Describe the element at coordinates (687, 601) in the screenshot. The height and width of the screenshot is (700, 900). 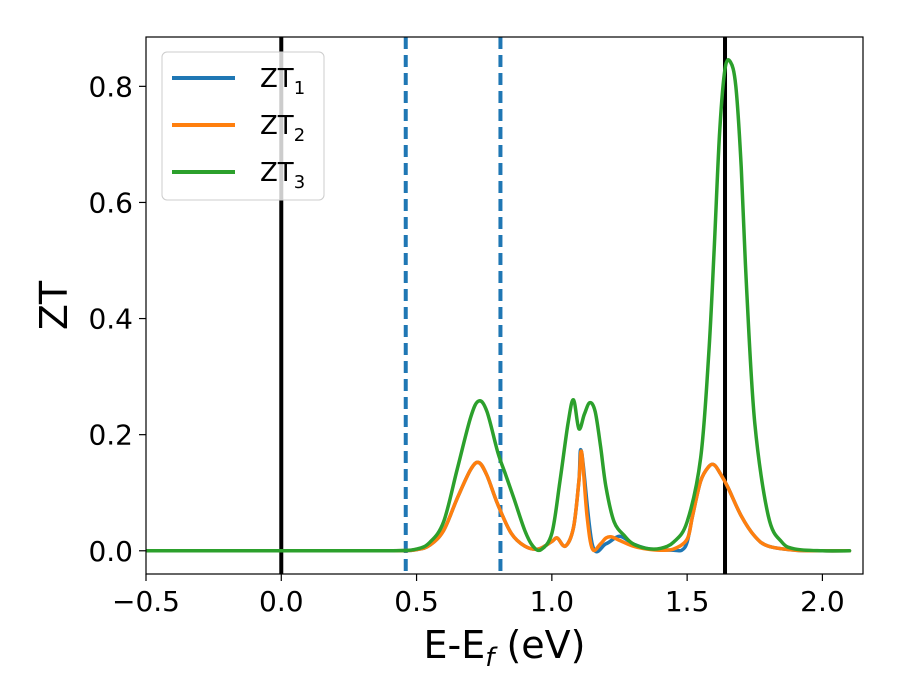
I see `x-tick-label: 1.5` at that location.